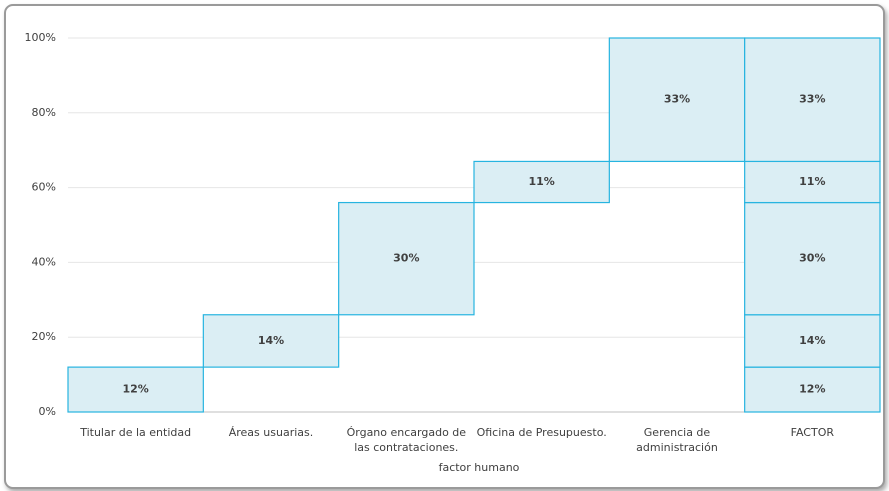 The image size is (889, 491). What do you see at coordinates (271, 432) in the screenshot?
I see `x-tick-label: Áreas usuarias.` at bounding box center [271, 432].